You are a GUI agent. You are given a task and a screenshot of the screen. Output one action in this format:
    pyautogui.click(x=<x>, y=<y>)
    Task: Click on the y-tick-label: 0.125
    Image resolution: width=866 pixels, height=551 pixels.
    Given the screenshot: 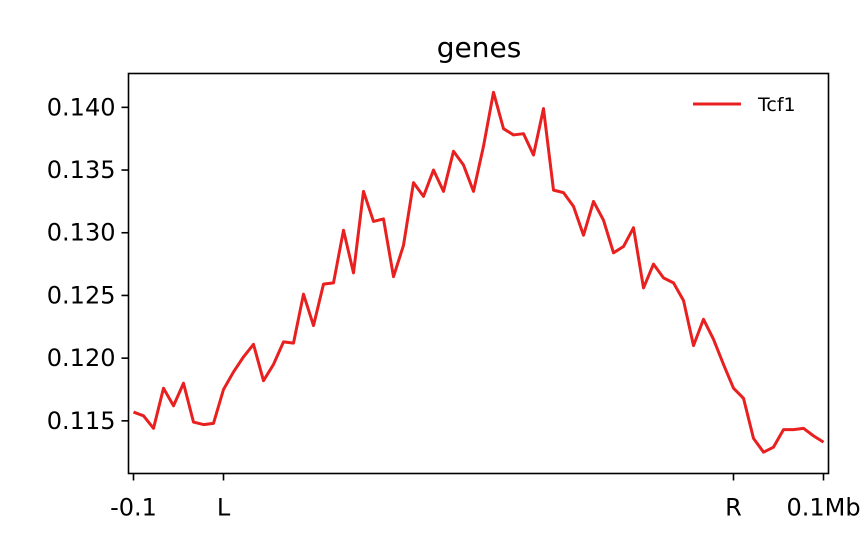 What is the action you would take?
    pyautogui.click(x=81, y=295)
    